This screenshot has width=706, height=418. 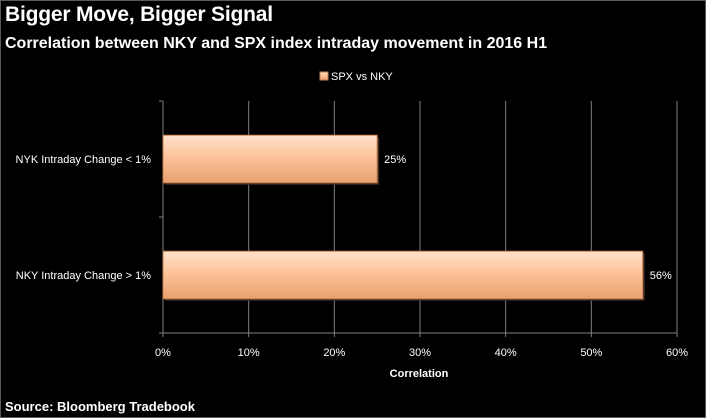 What do you see at coordinates (84, 160) in the screenshot?
I see `category-label: NYK Intraday Change < 1%` at bounding box center [84, 160].